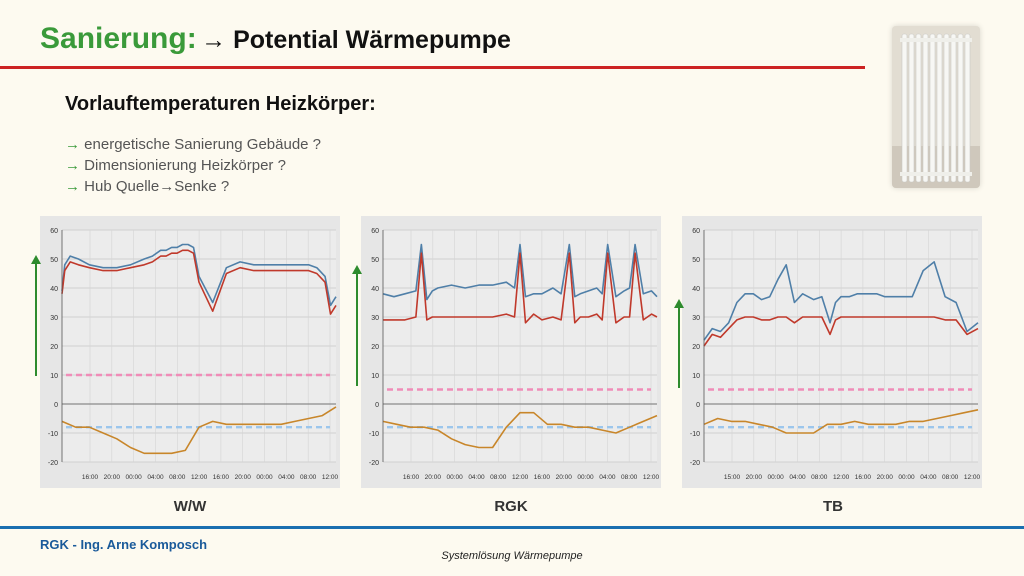  What do you see at coordinates (512, 556) in the screenshot?
I see `footer-system: Systemlösung Wärmepumpe` at bounding box center [512, 556].